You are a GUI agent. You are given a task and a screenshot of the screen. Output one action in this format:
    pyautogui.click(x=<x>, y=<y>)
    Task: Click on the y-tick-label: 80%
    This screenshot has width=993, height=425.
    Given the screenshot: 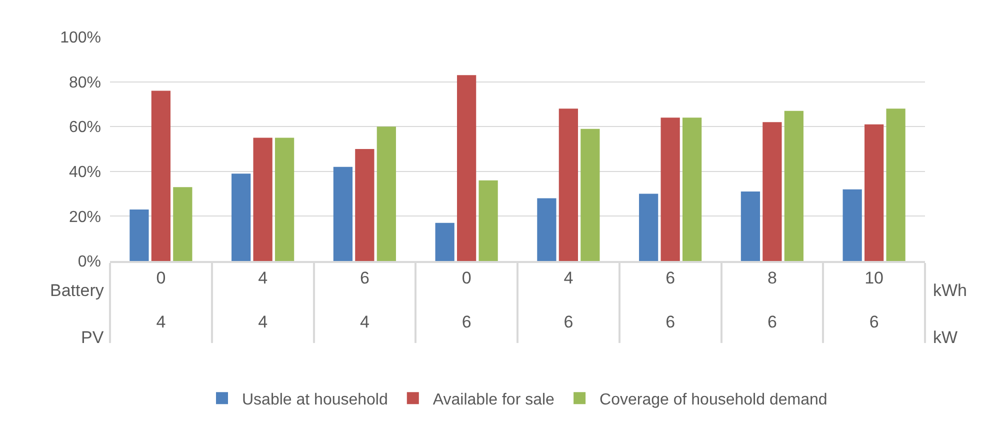 What is the action you would take?
    pyautogui.click(x=84, y=83)
    